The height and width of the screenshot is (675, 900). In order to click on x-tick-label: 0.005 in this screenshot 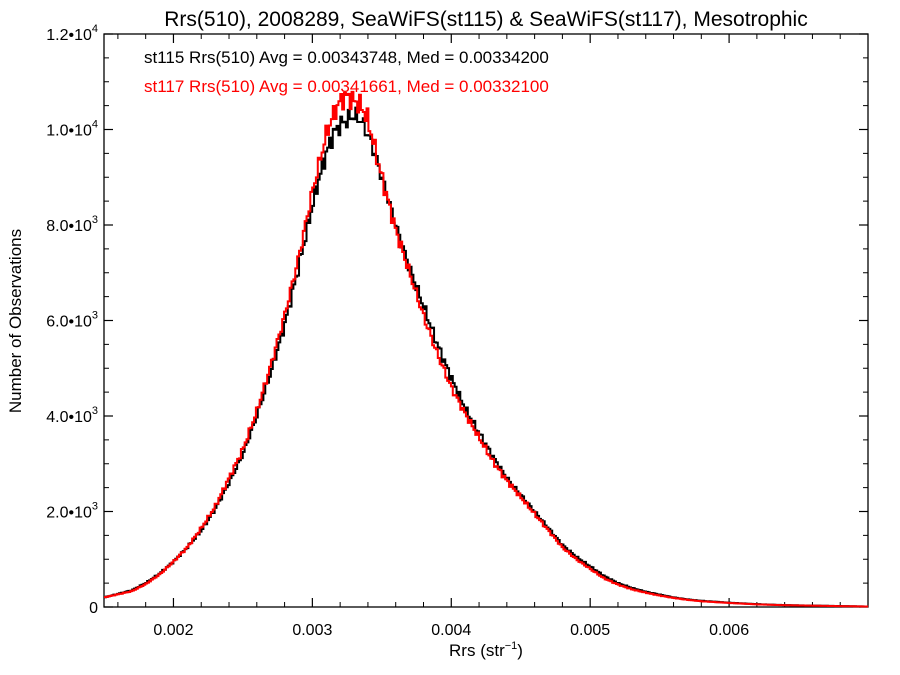, I will do `click(590, 630)`.